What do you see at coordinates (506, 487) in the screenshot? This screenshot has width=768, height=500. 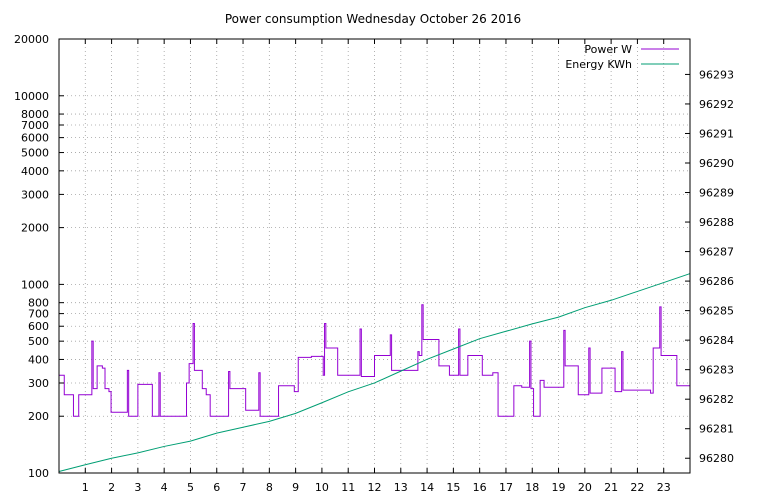 I see `x-tick-label: 17` at bounding box center [506, 487].